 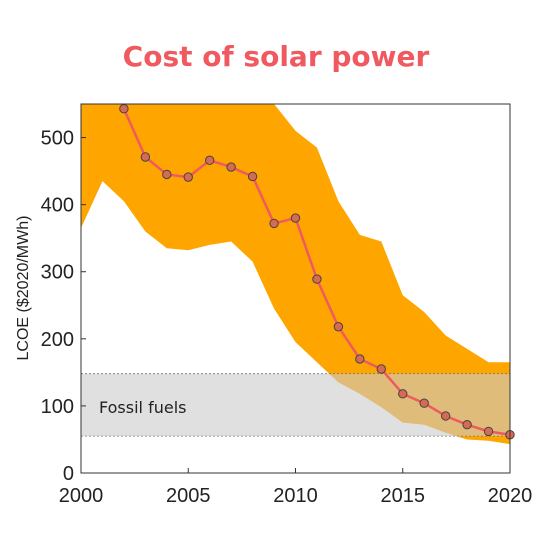 What do you see at coordinates (57, 273) in the screenshot?
I see `y-tick-label: 300` at bounding box center [57, 273].